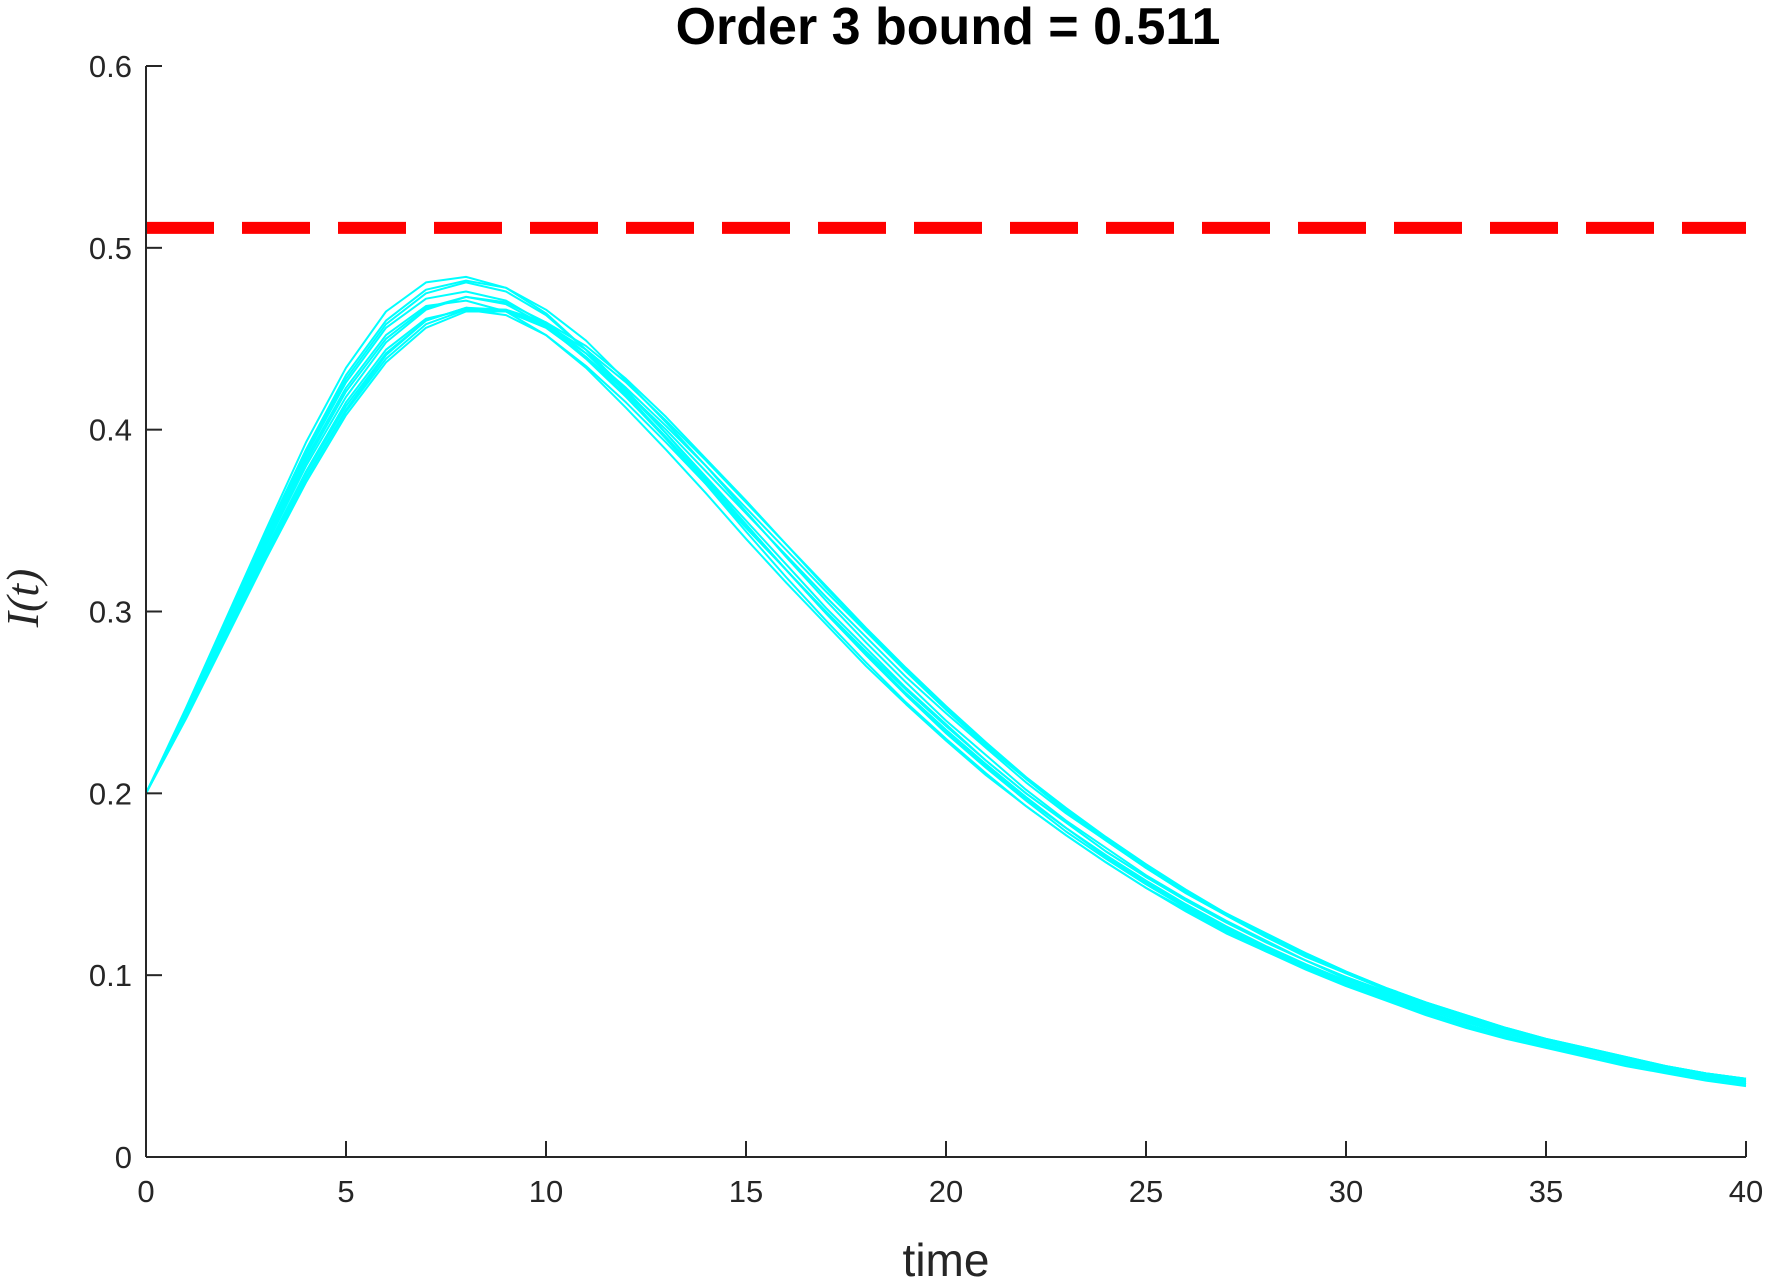 This screenshot has width=1767, height=1286. I want to click on x-tick-label: 5, so click(345, 1191).